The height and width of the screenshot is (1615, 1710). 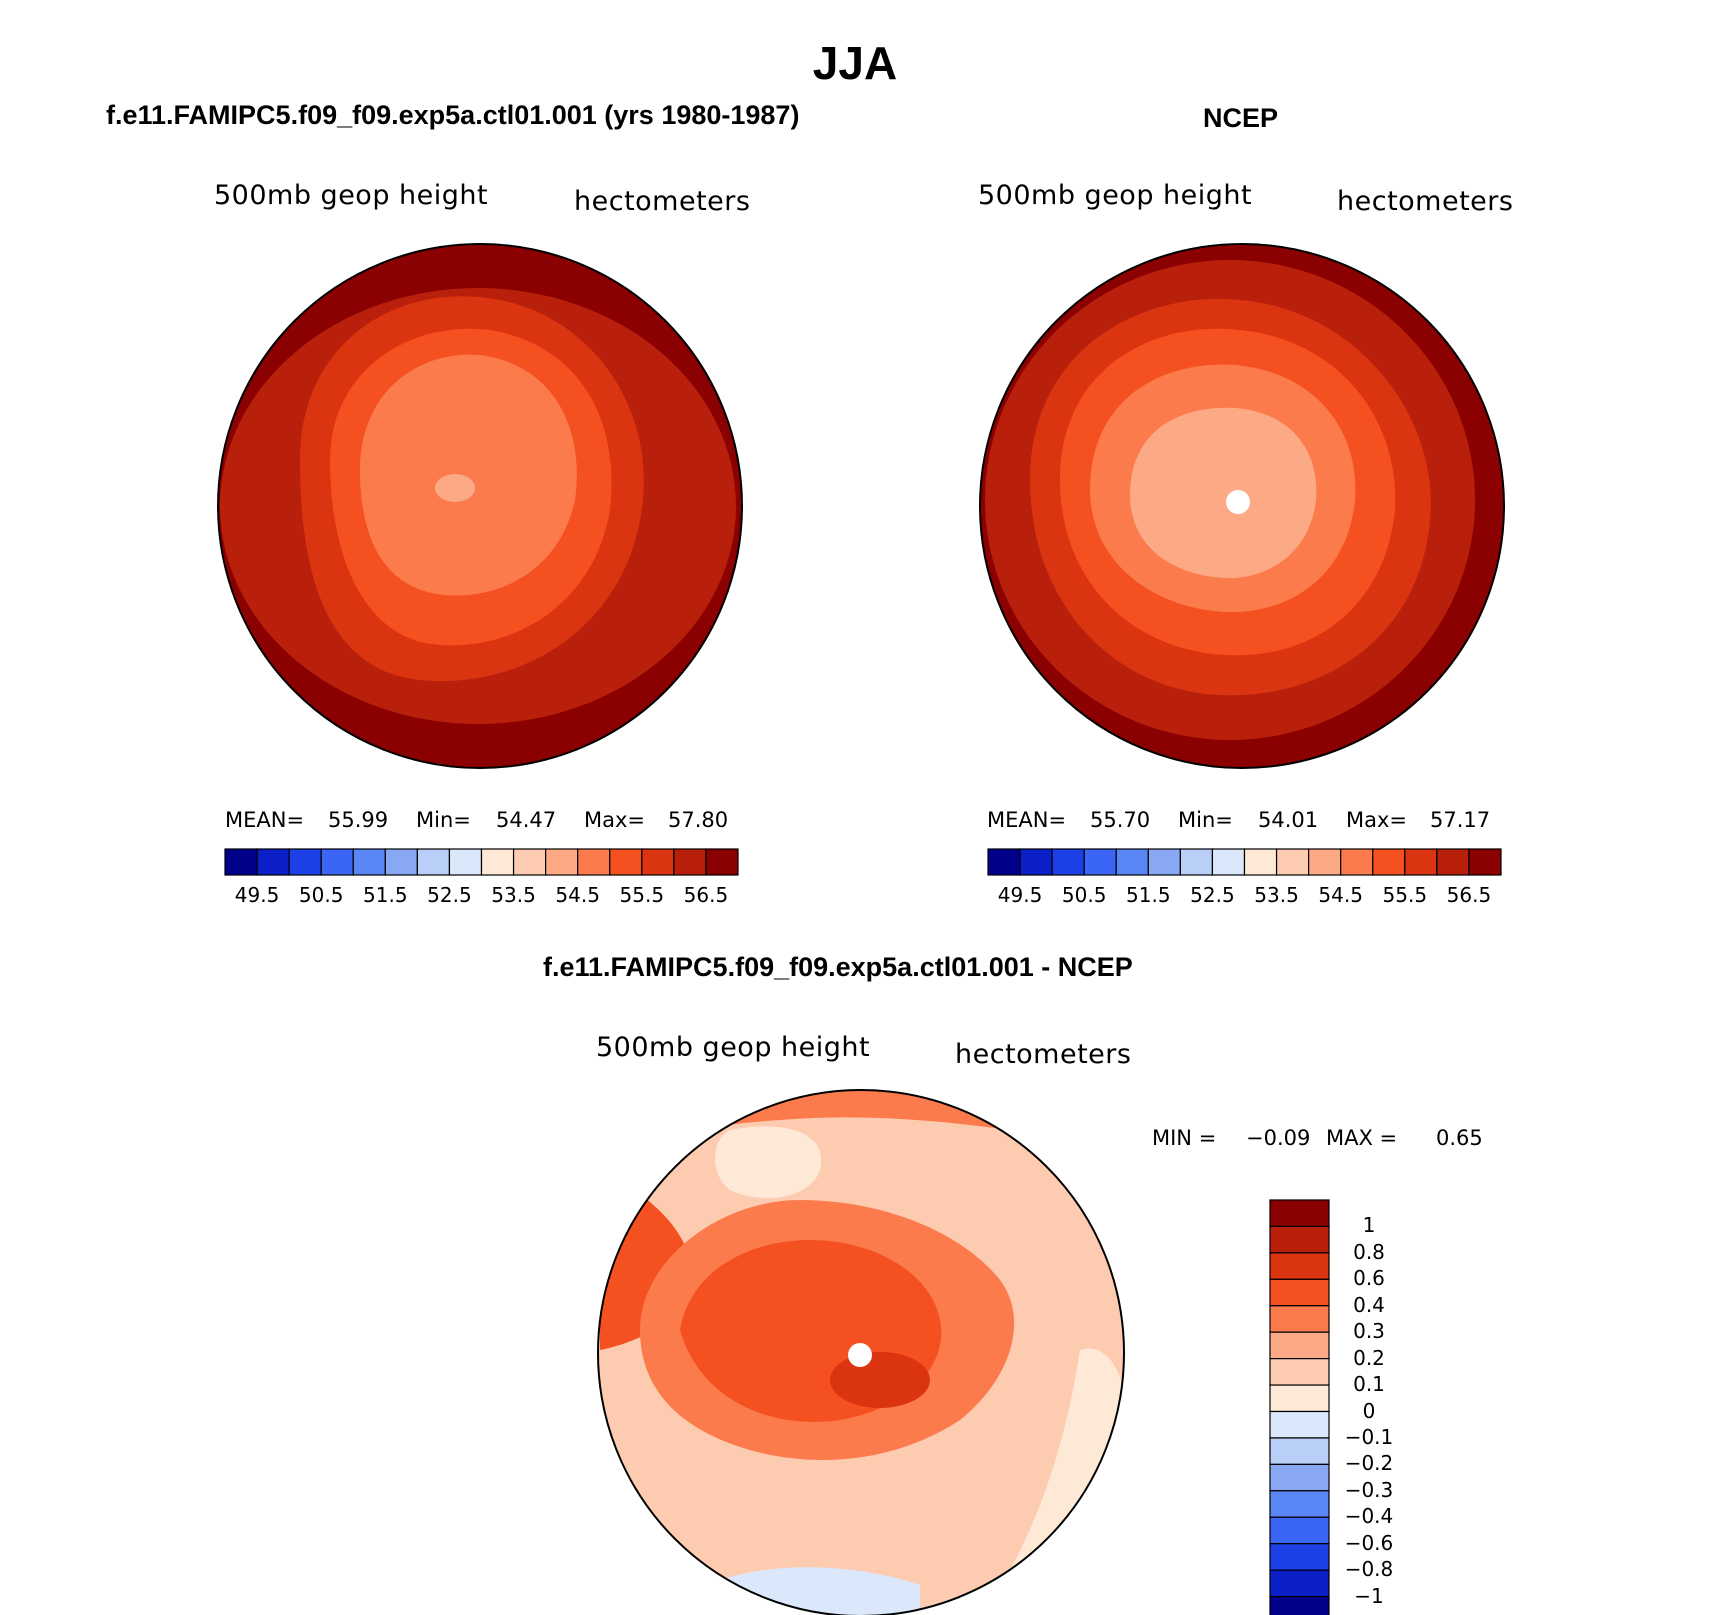 I want to click on panel-2-mean-value: 55.70, so click(x=1120, y=820).